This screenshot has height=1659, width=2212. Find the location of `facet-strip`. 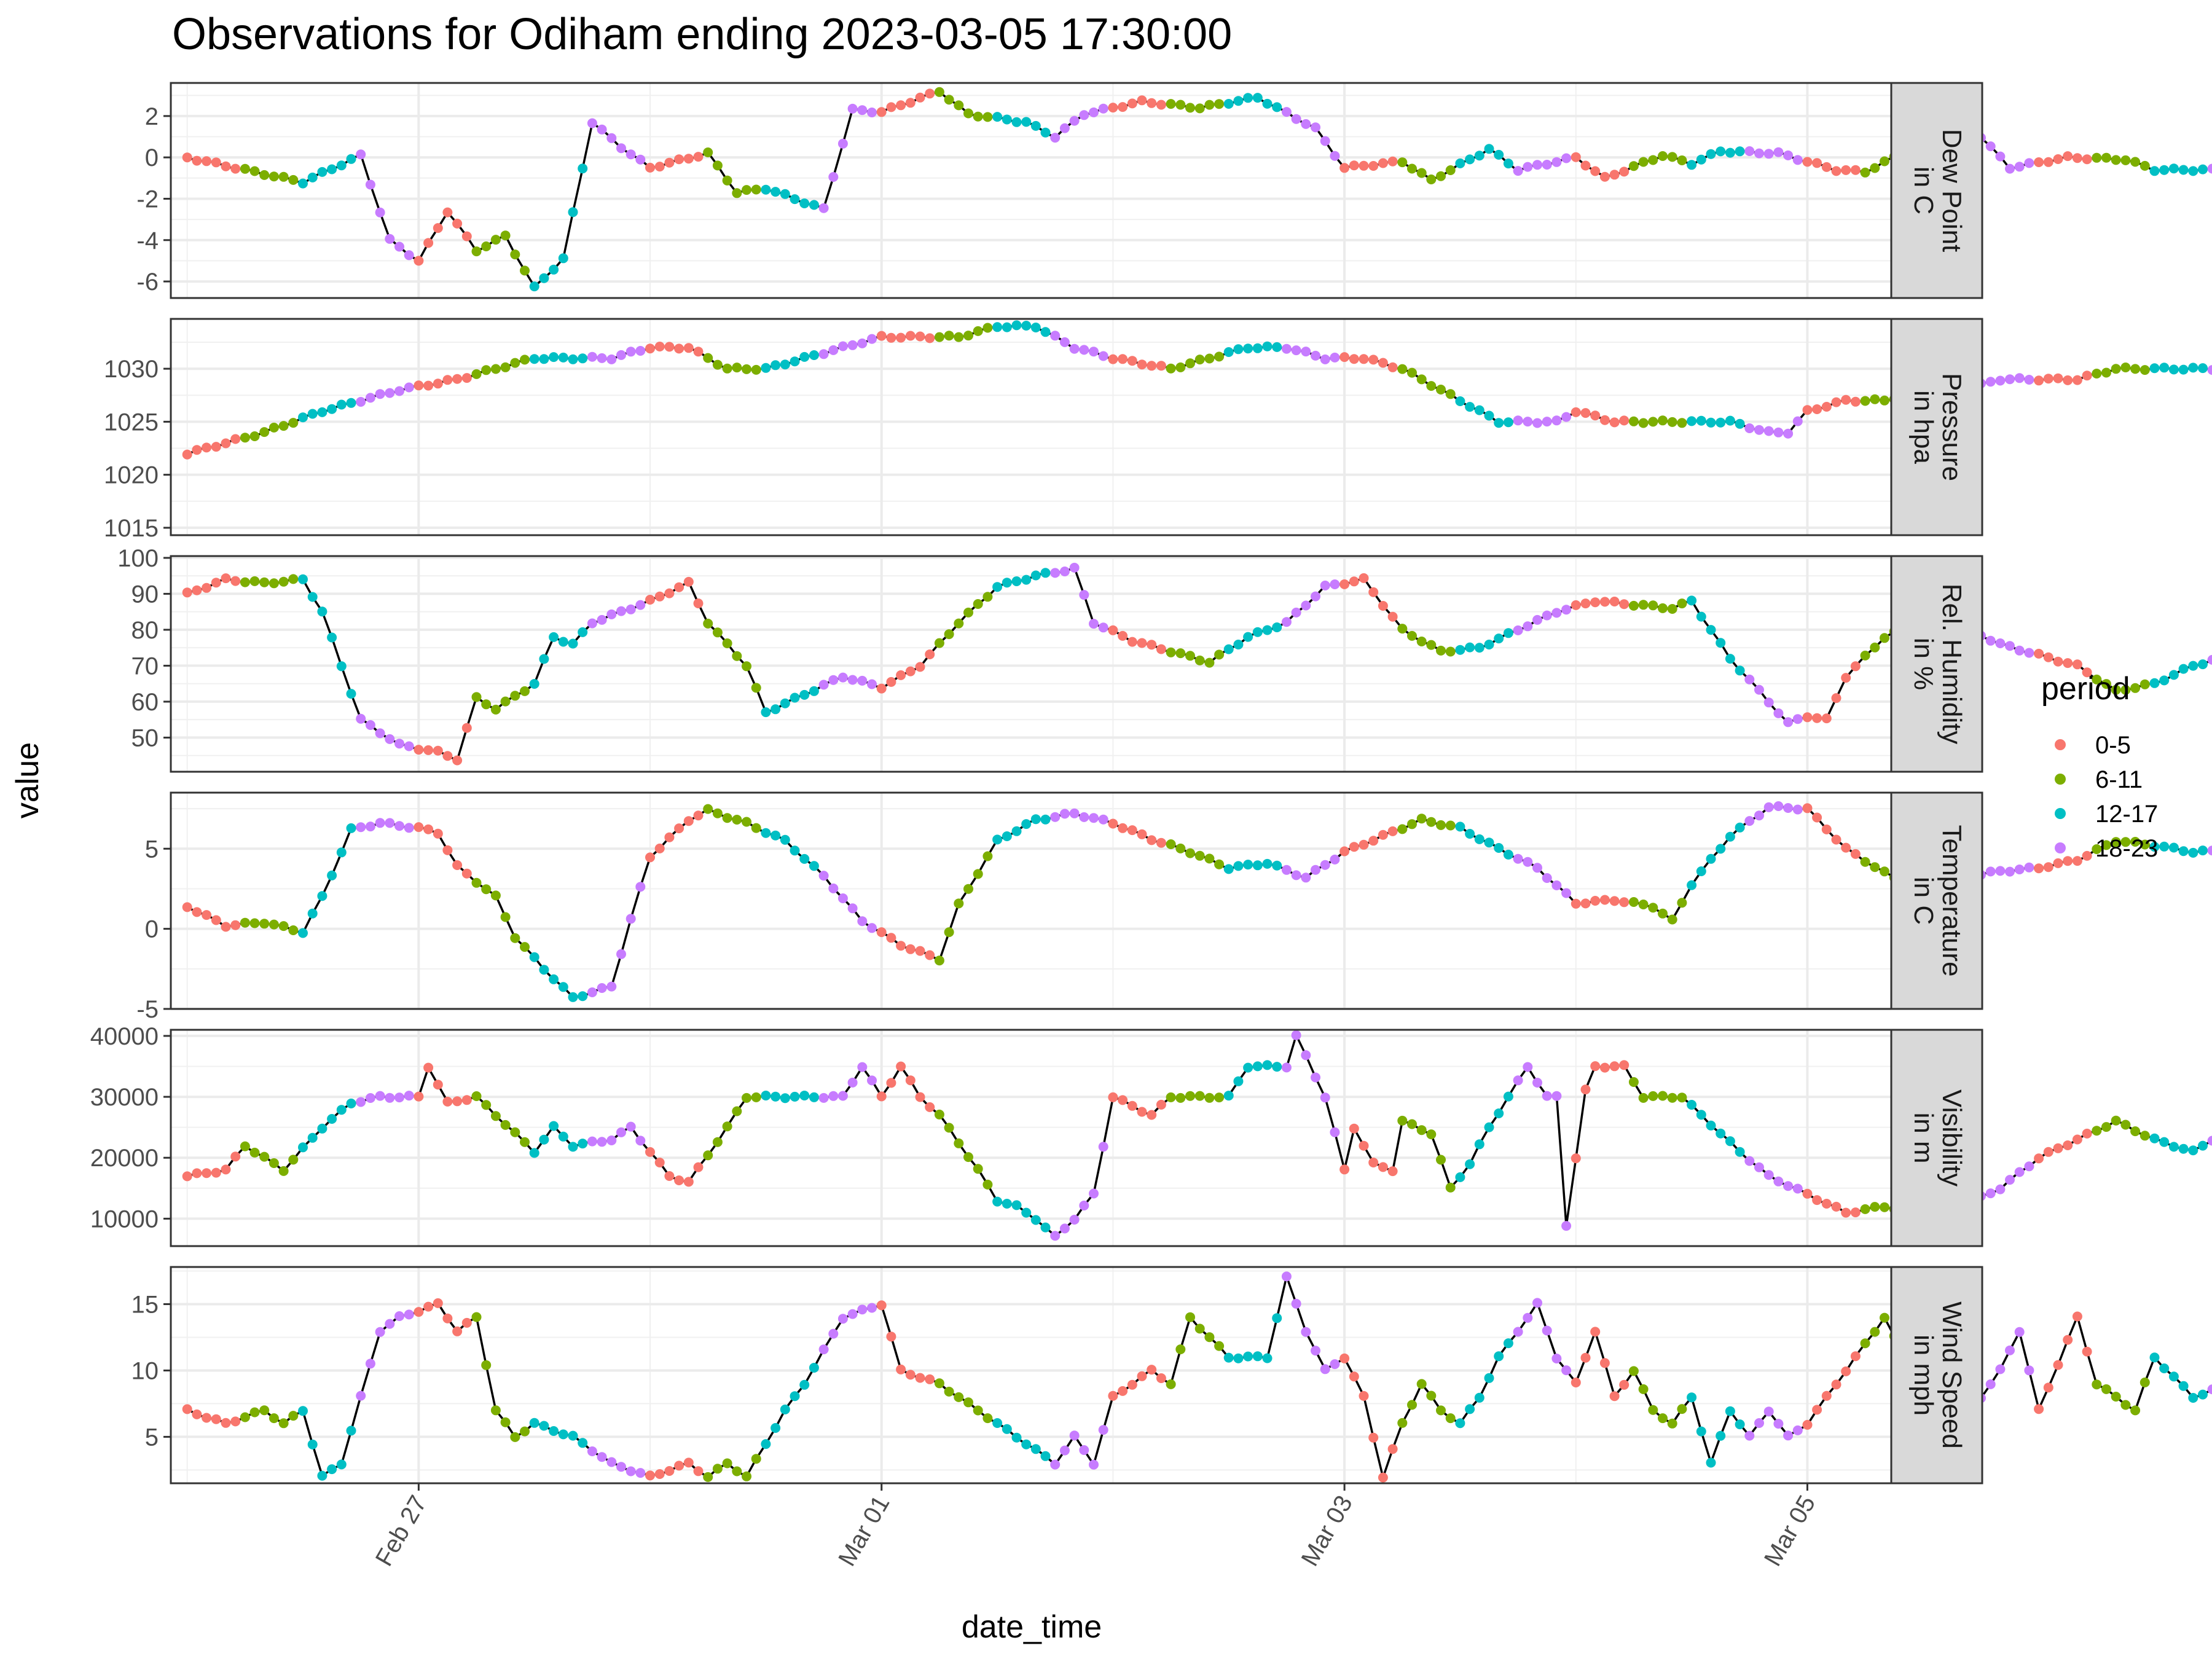

facet-strip is located at coordinates (1936, 190).